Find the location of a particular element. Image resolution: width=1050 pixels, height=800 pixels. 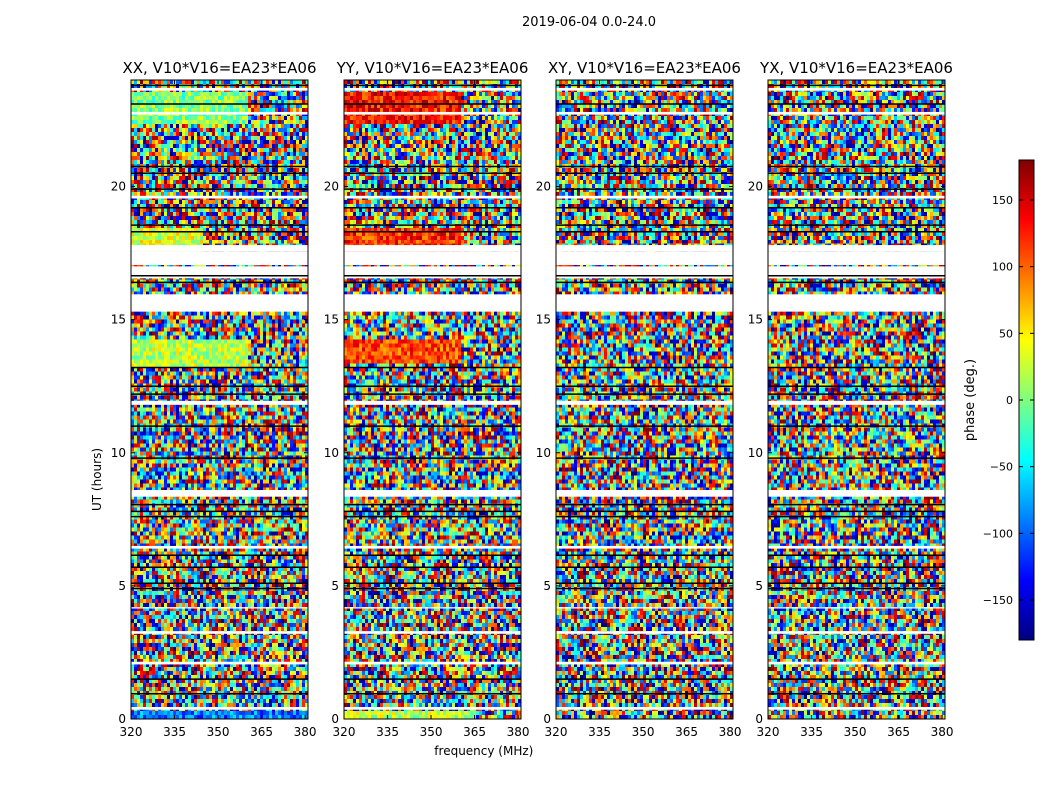

x-axis-label: frequency (MHz) is located at coordinates (483, 751).